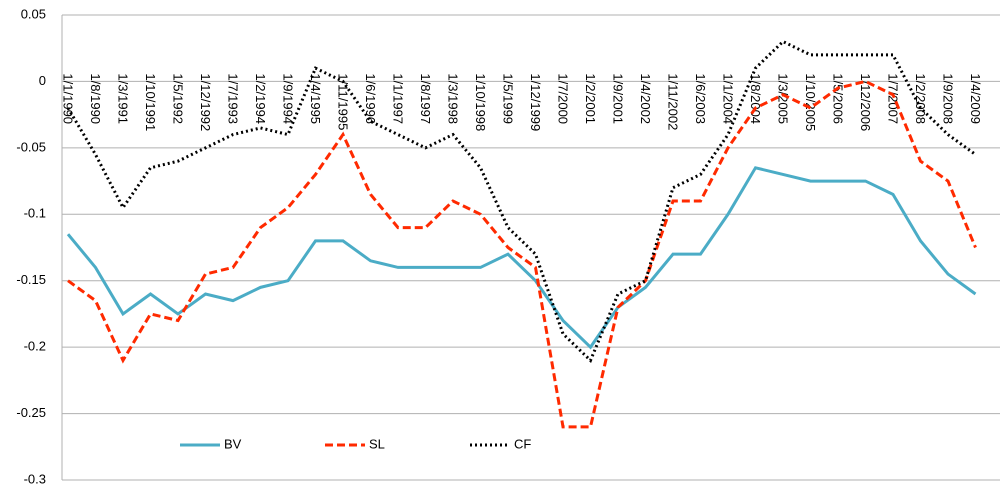  What do you see at coordinates (453, 98) in the screenshot?
I see `x-tick-label: 1/3/1998` at bounding box center [453, 98].